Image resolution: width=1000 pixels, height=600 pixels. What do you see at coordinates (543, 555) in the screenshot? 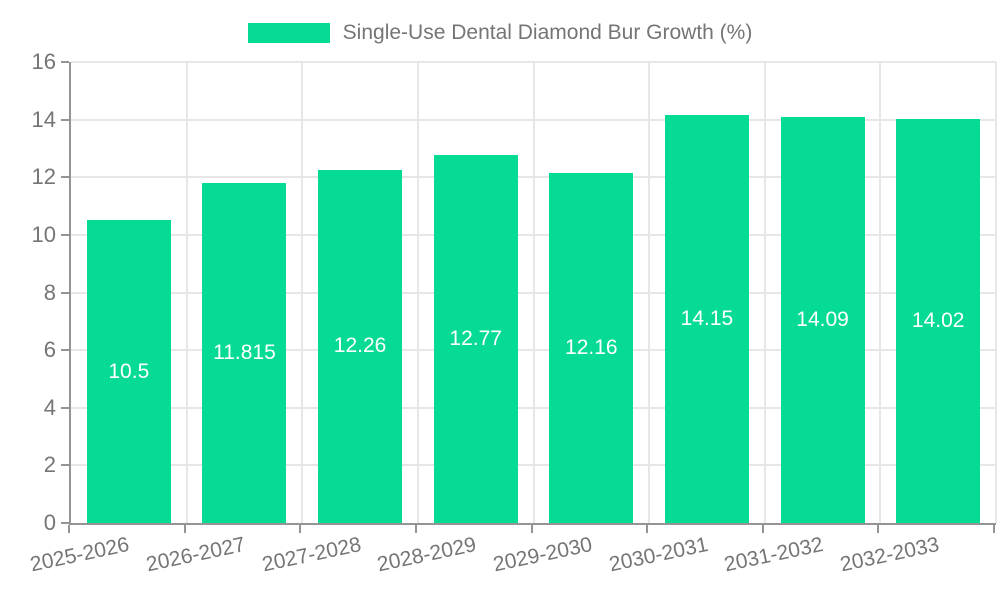
I see `xtick-label-2029-2030: 2029-2030` at bounding box center [543, 555].